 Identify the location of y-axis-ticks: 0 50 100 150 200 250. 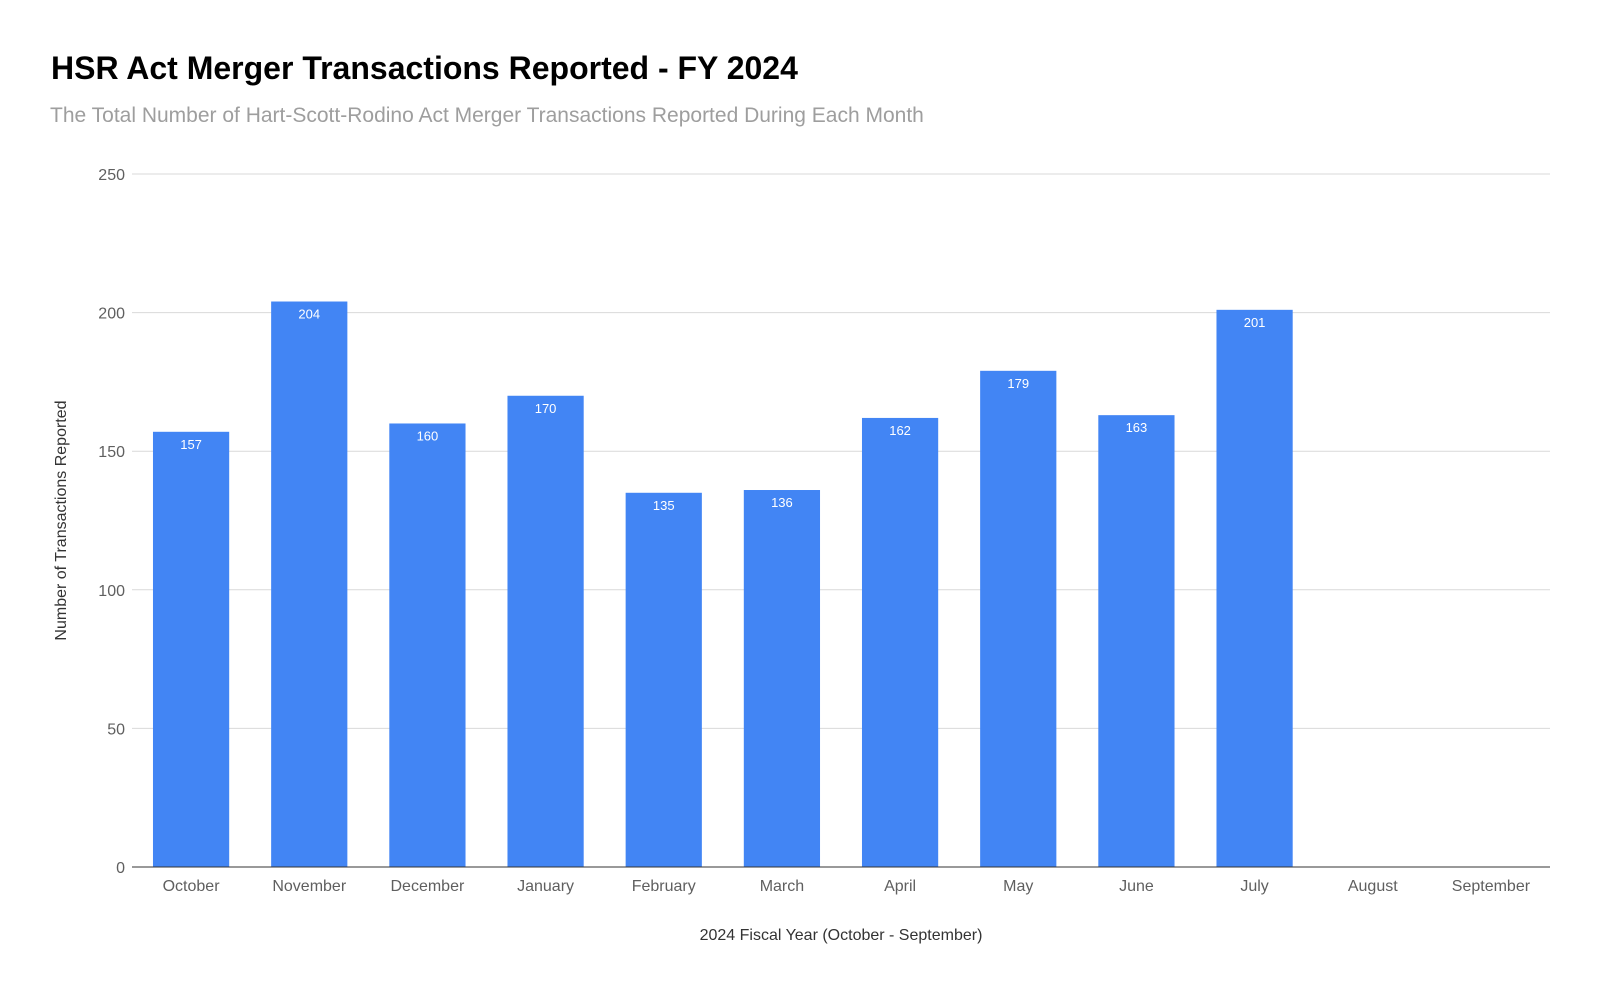
(111, 522).